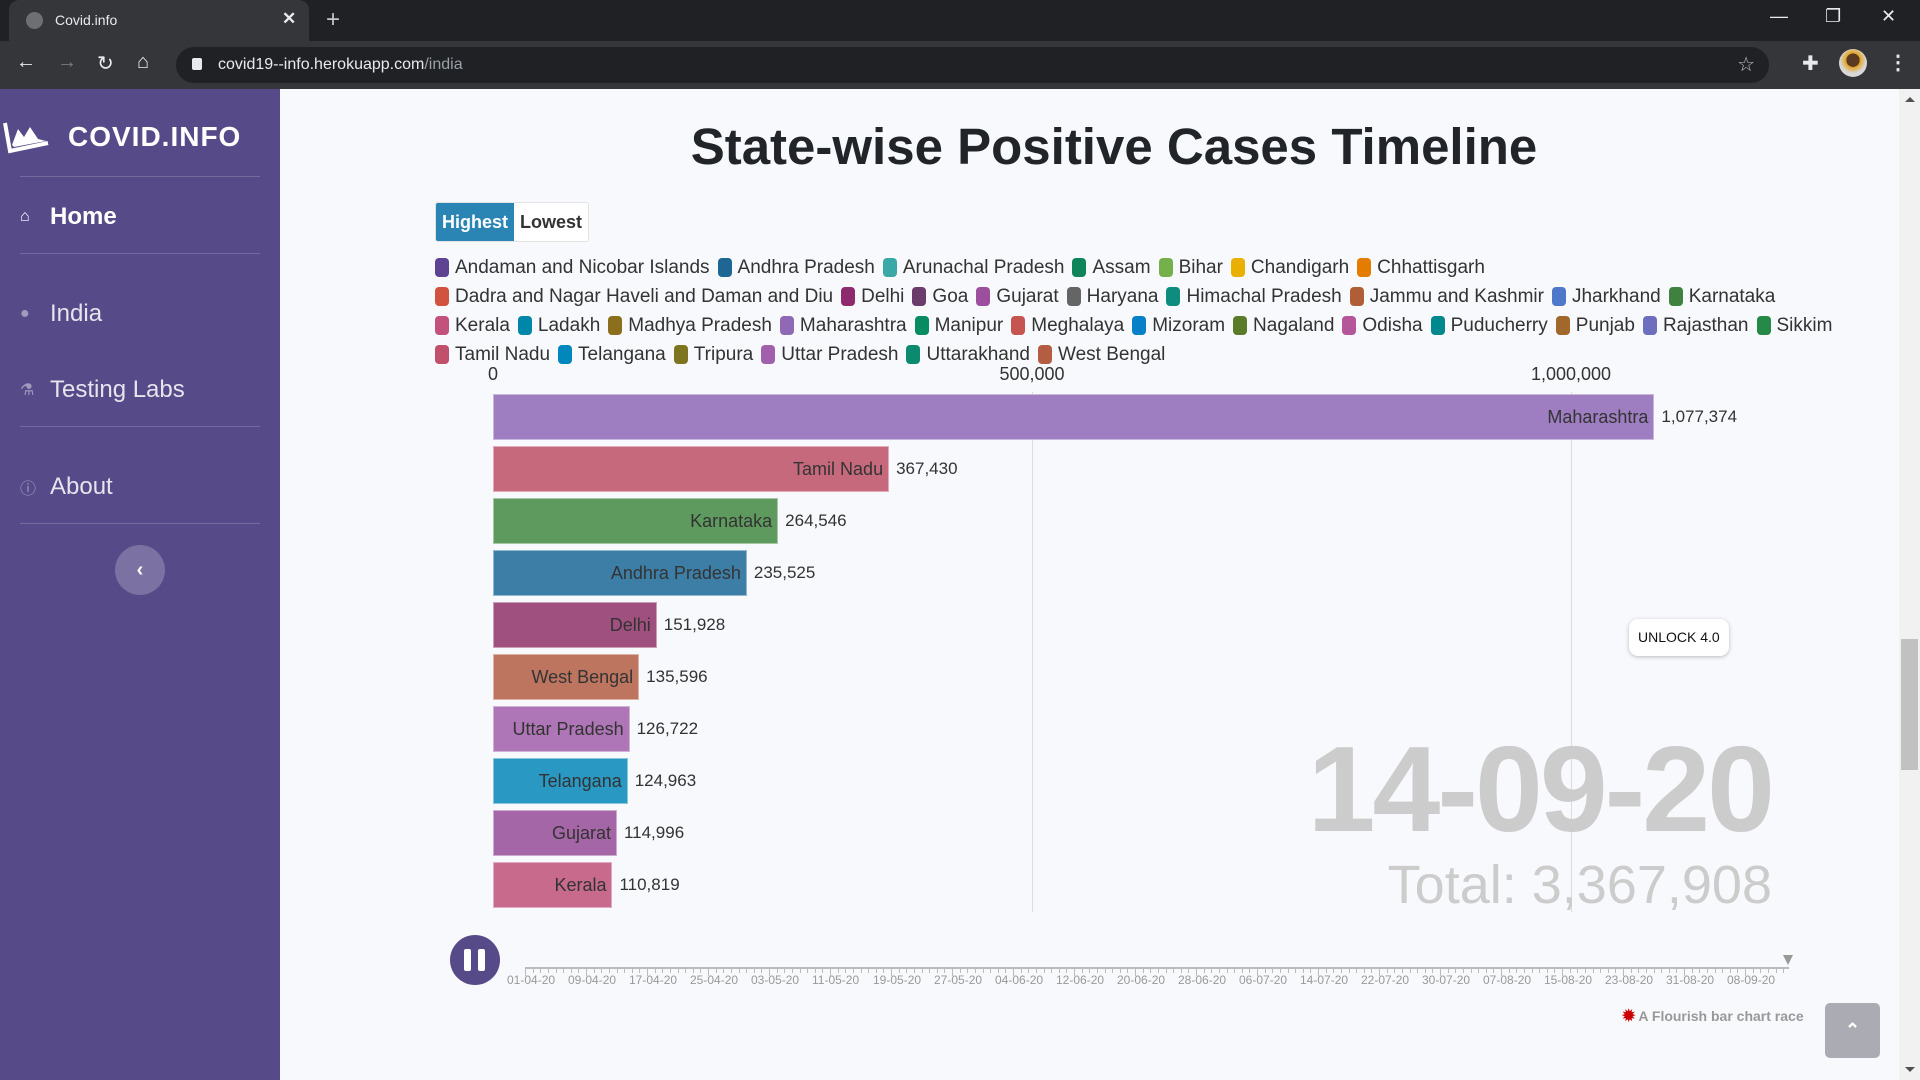  Describe the element at coordinates (1833, 16) in the screenshot. I see `restore-icon: ❐` at that location.